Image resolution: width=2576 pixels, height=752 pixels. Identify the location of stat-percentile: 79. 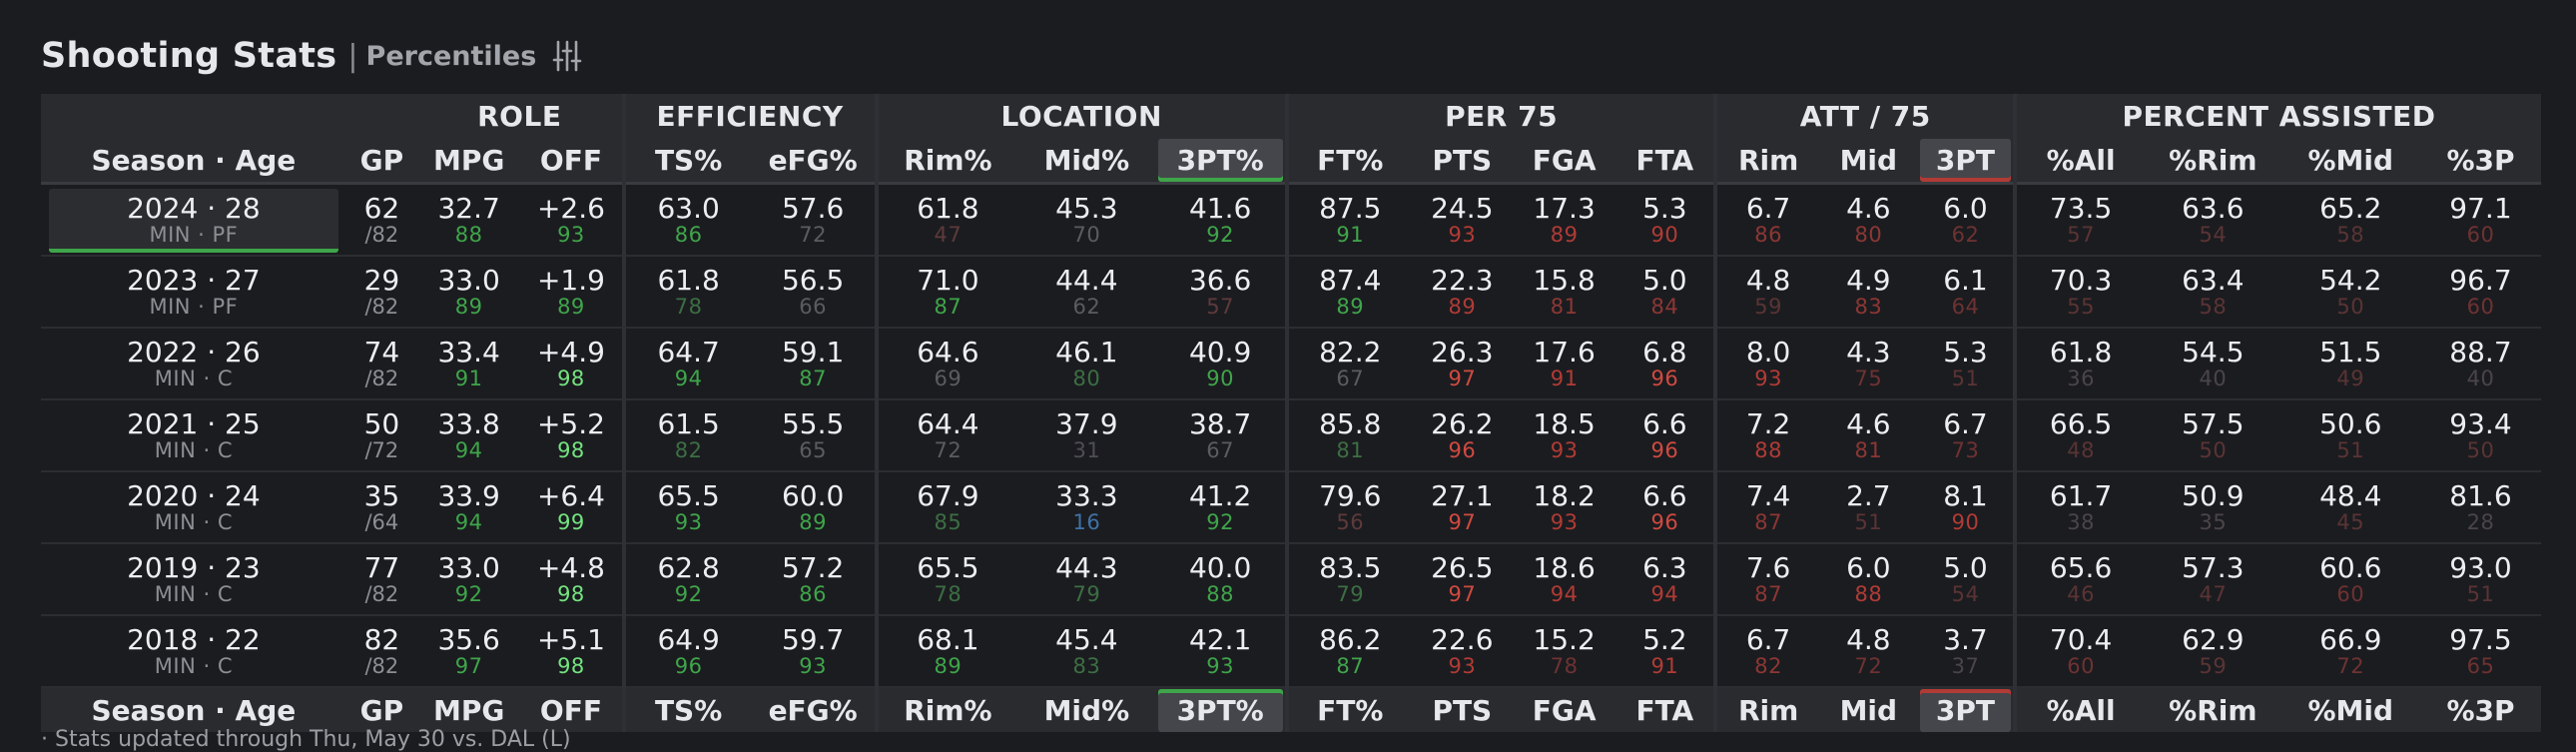
(1086, 594).